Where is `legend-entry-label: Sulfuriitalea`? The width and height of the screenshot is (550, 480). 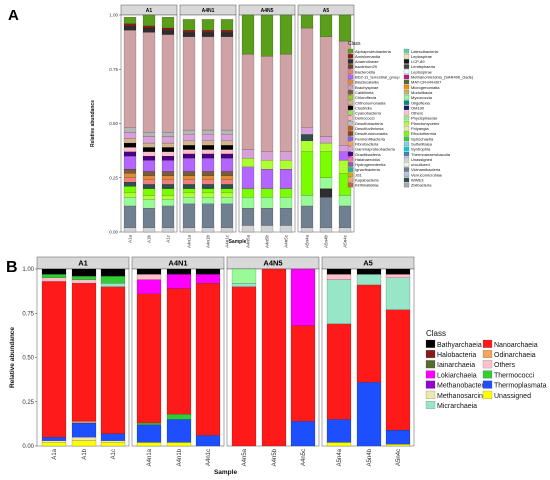
legend-entry-label: Sulfuriitalea is located at coordinates (422, 143).